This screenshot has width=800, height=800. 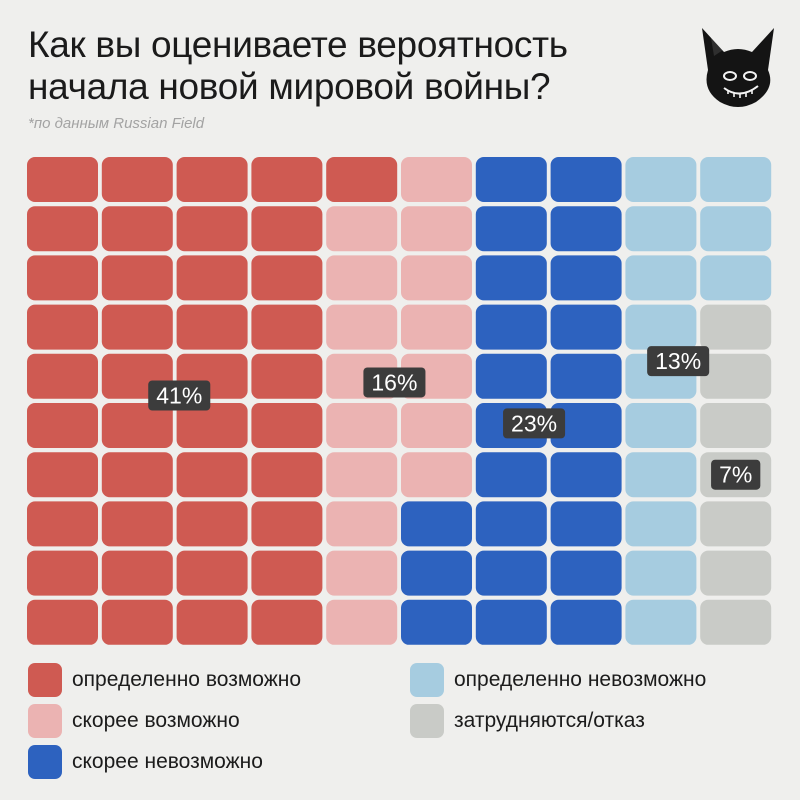 What do you see at coordinates (156, 720) in the screenshot?
I see `legend-label-2: скорее возможно` at bounding box center [156, 720].